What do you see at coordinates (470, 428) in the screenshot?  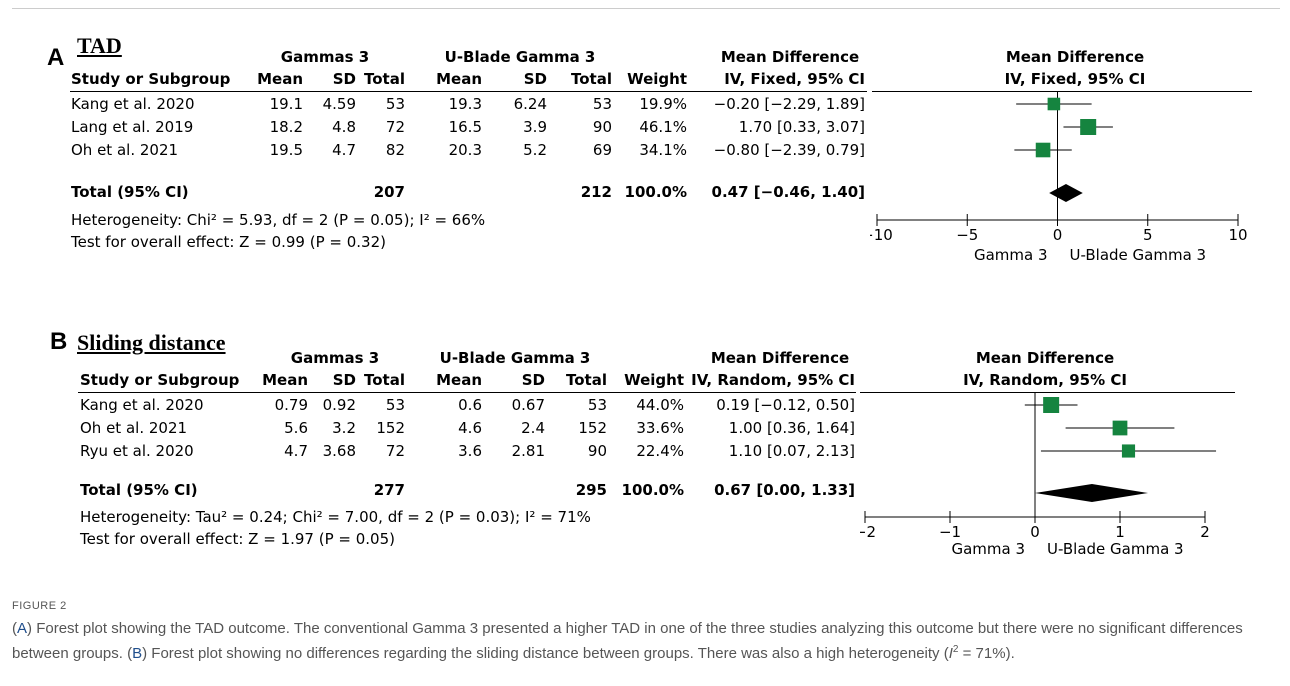 I see `cell-mean2: 4.6` at bounding box center [470, 428].